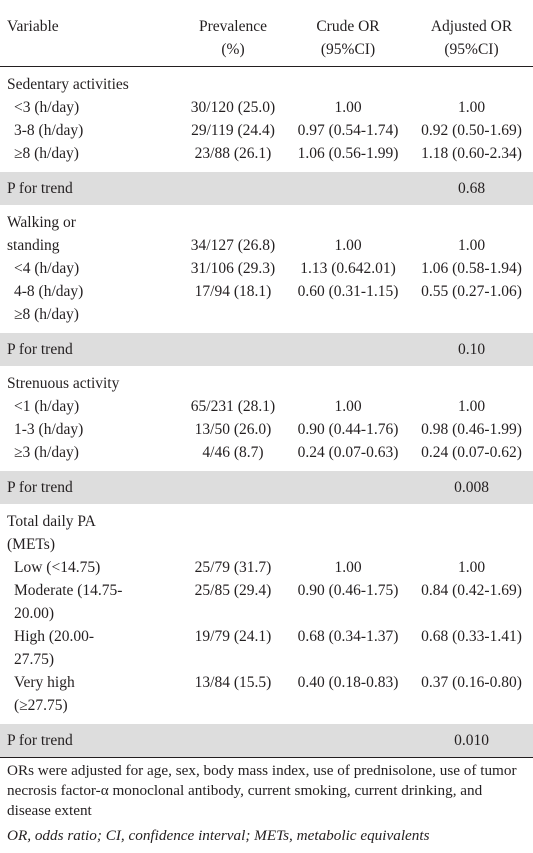 The height and width of the screenshot is (853, 533). I want to click on header-variable: Variable, so click(33, 26).